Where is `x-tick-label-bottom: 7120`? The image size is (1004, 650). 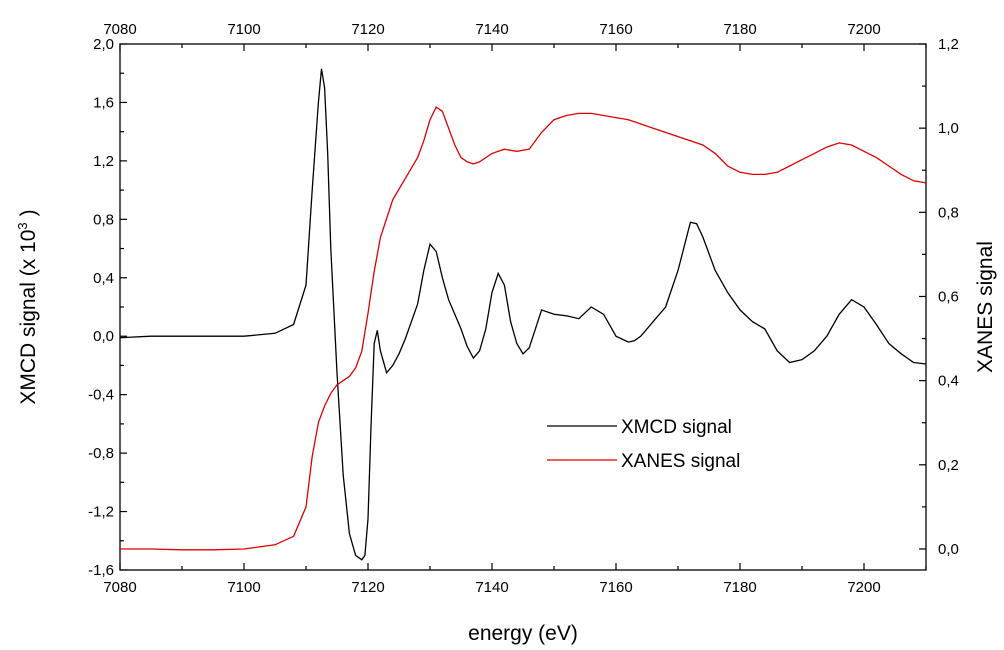
x-tick-label-bottom: 7120 is located at coordinates (367, 587).